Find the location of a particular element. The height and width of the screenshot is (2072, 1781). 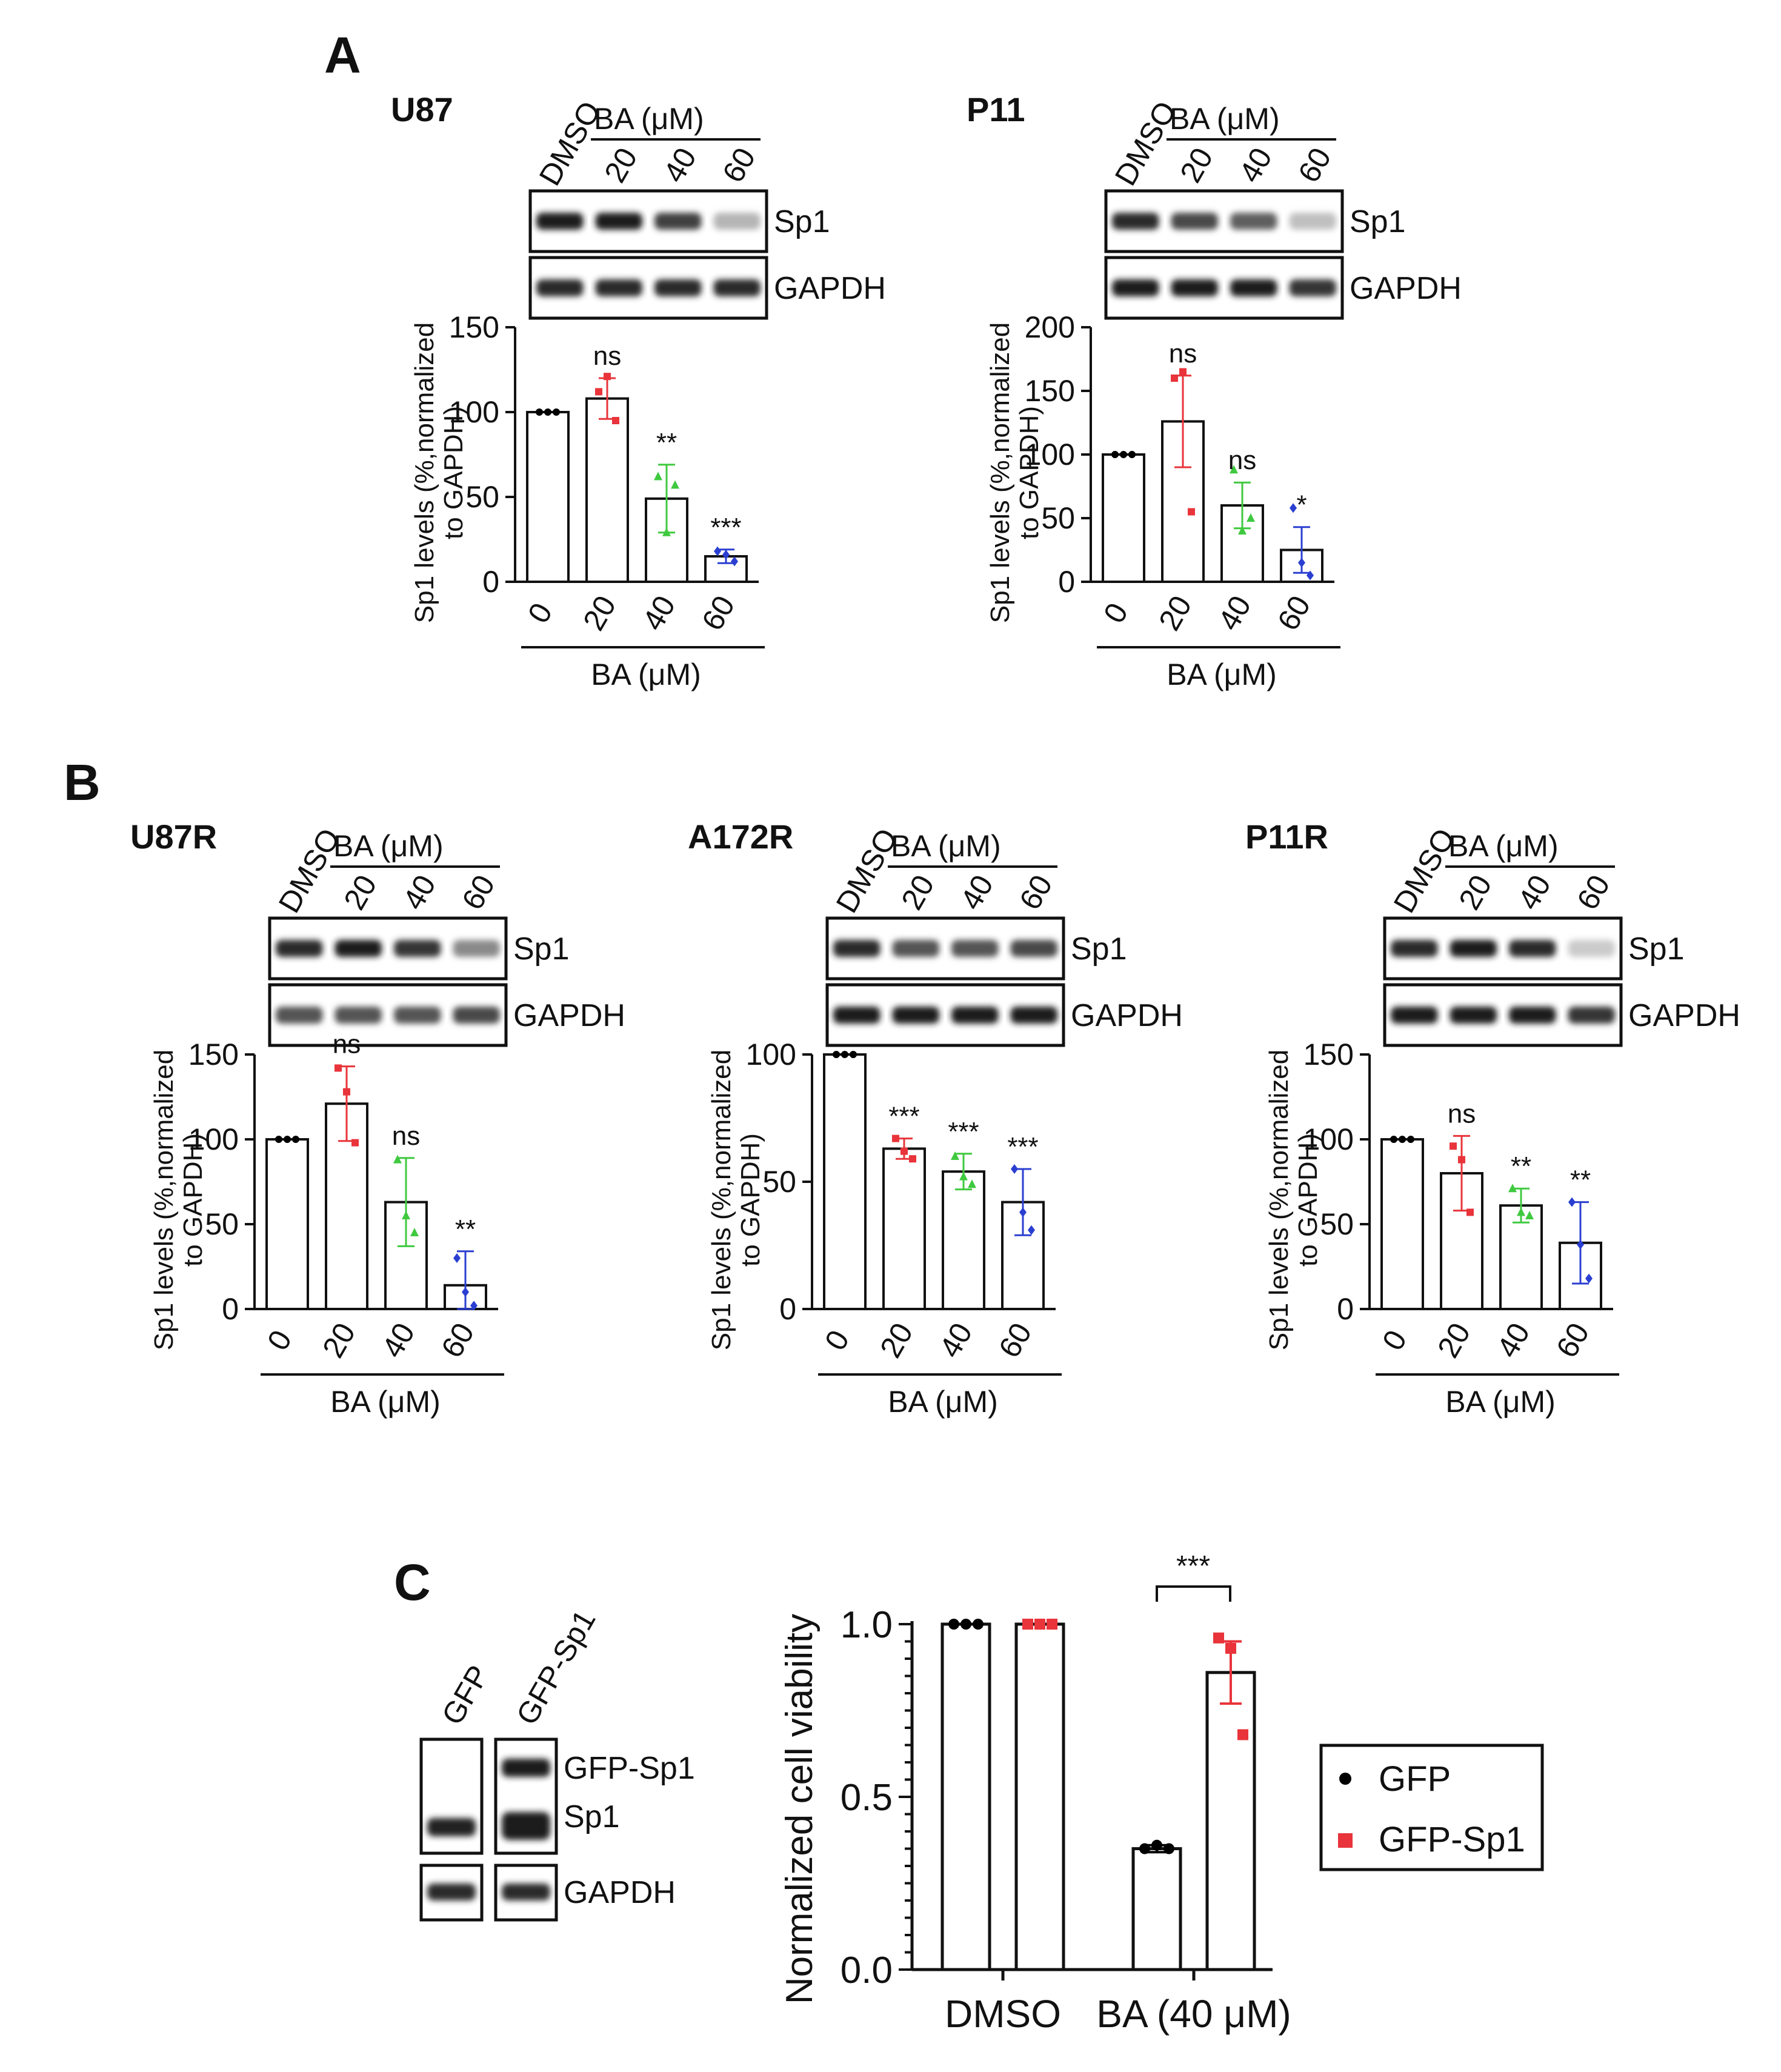

y-axis-title: Sp1 levels (%,normalized to GAPDH) is located at coordinates (1293, 1200).